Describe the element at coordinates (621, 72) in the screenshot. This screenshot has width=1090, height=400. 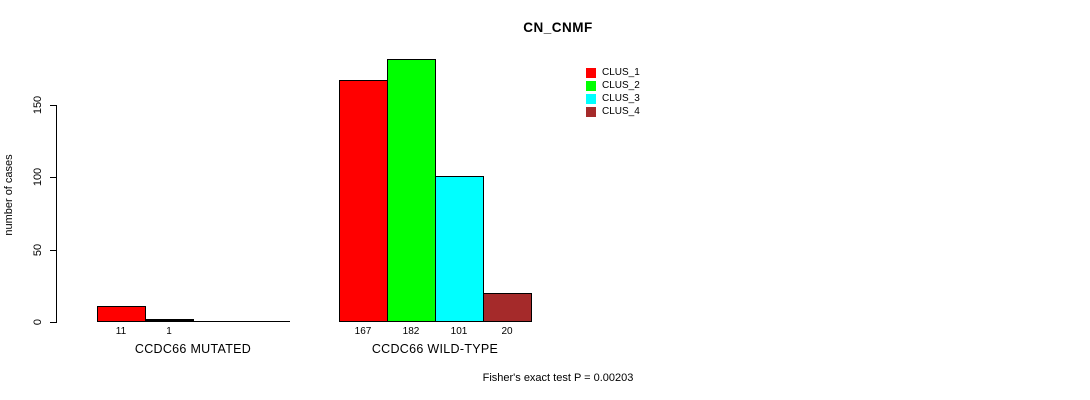
I see `legend-label: CLUS_1` at that location.